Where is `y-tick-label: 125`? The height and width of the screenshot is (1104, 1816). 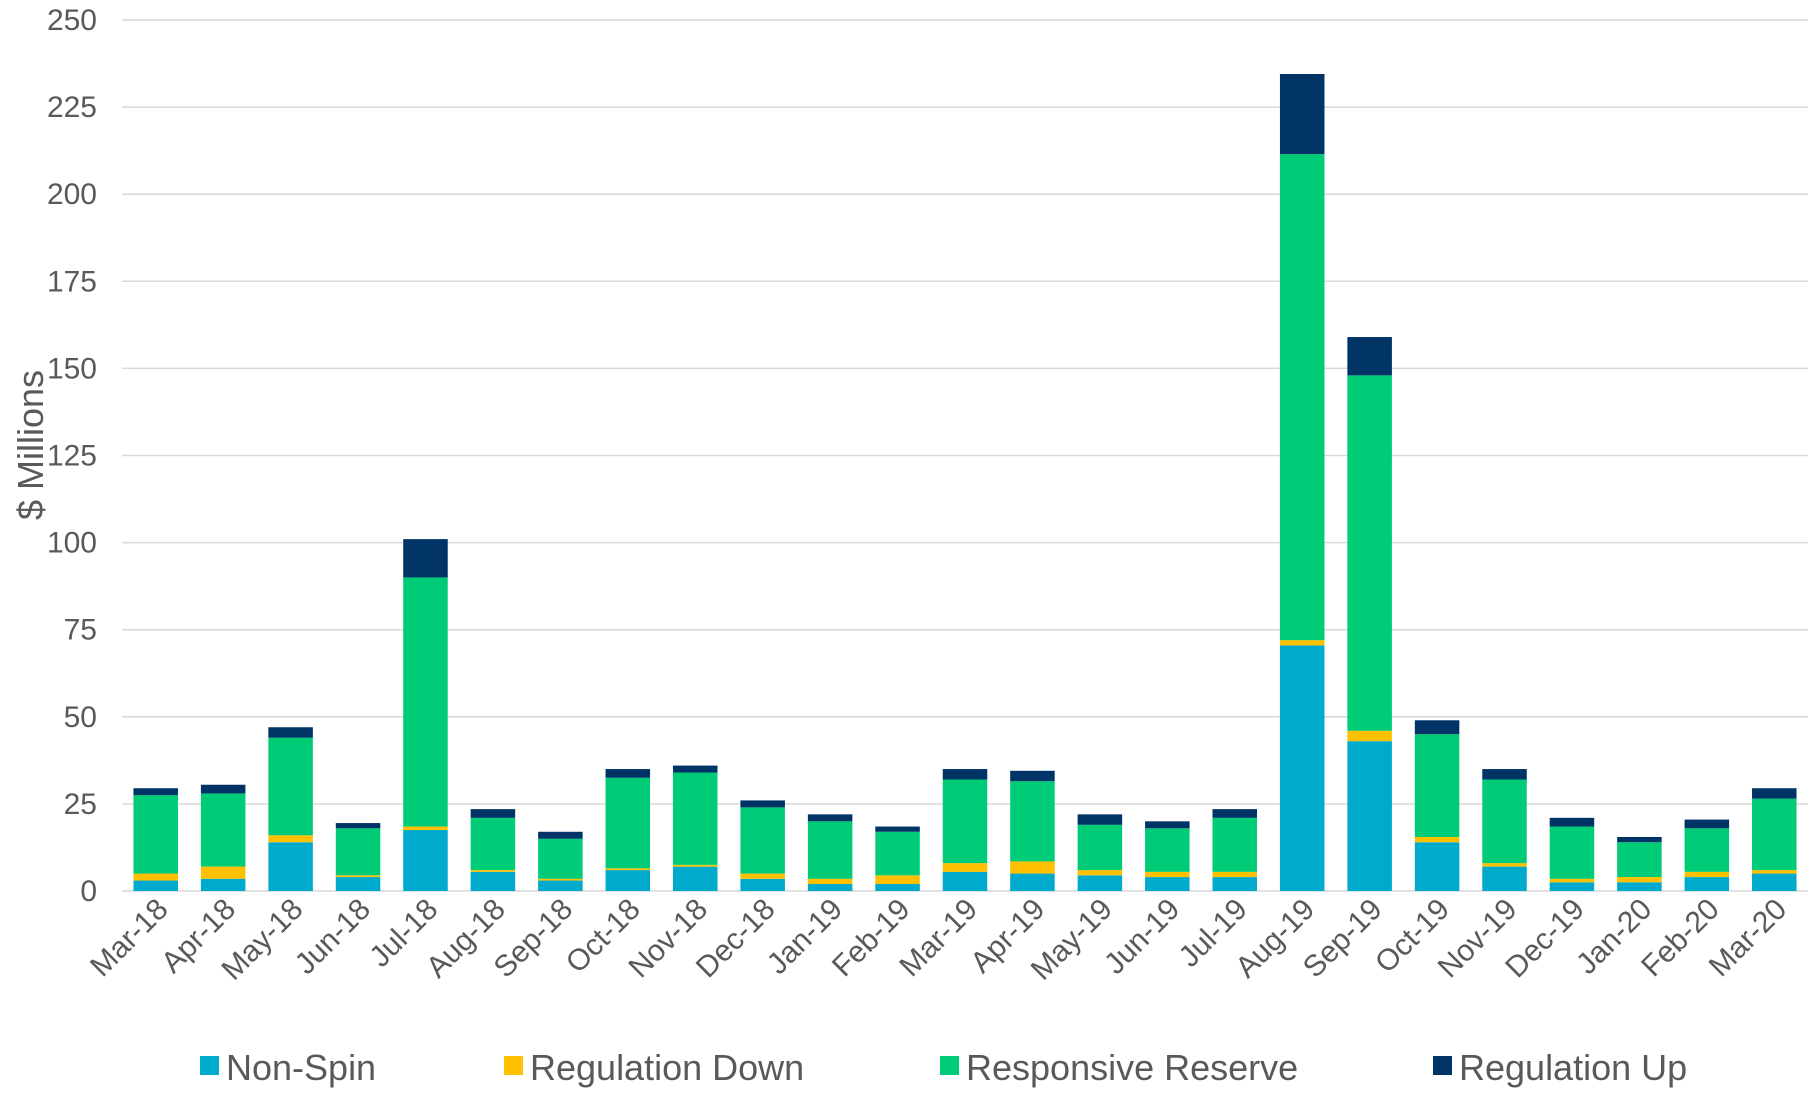 y-tick-label: 125 is located at coordinates (72, 456).